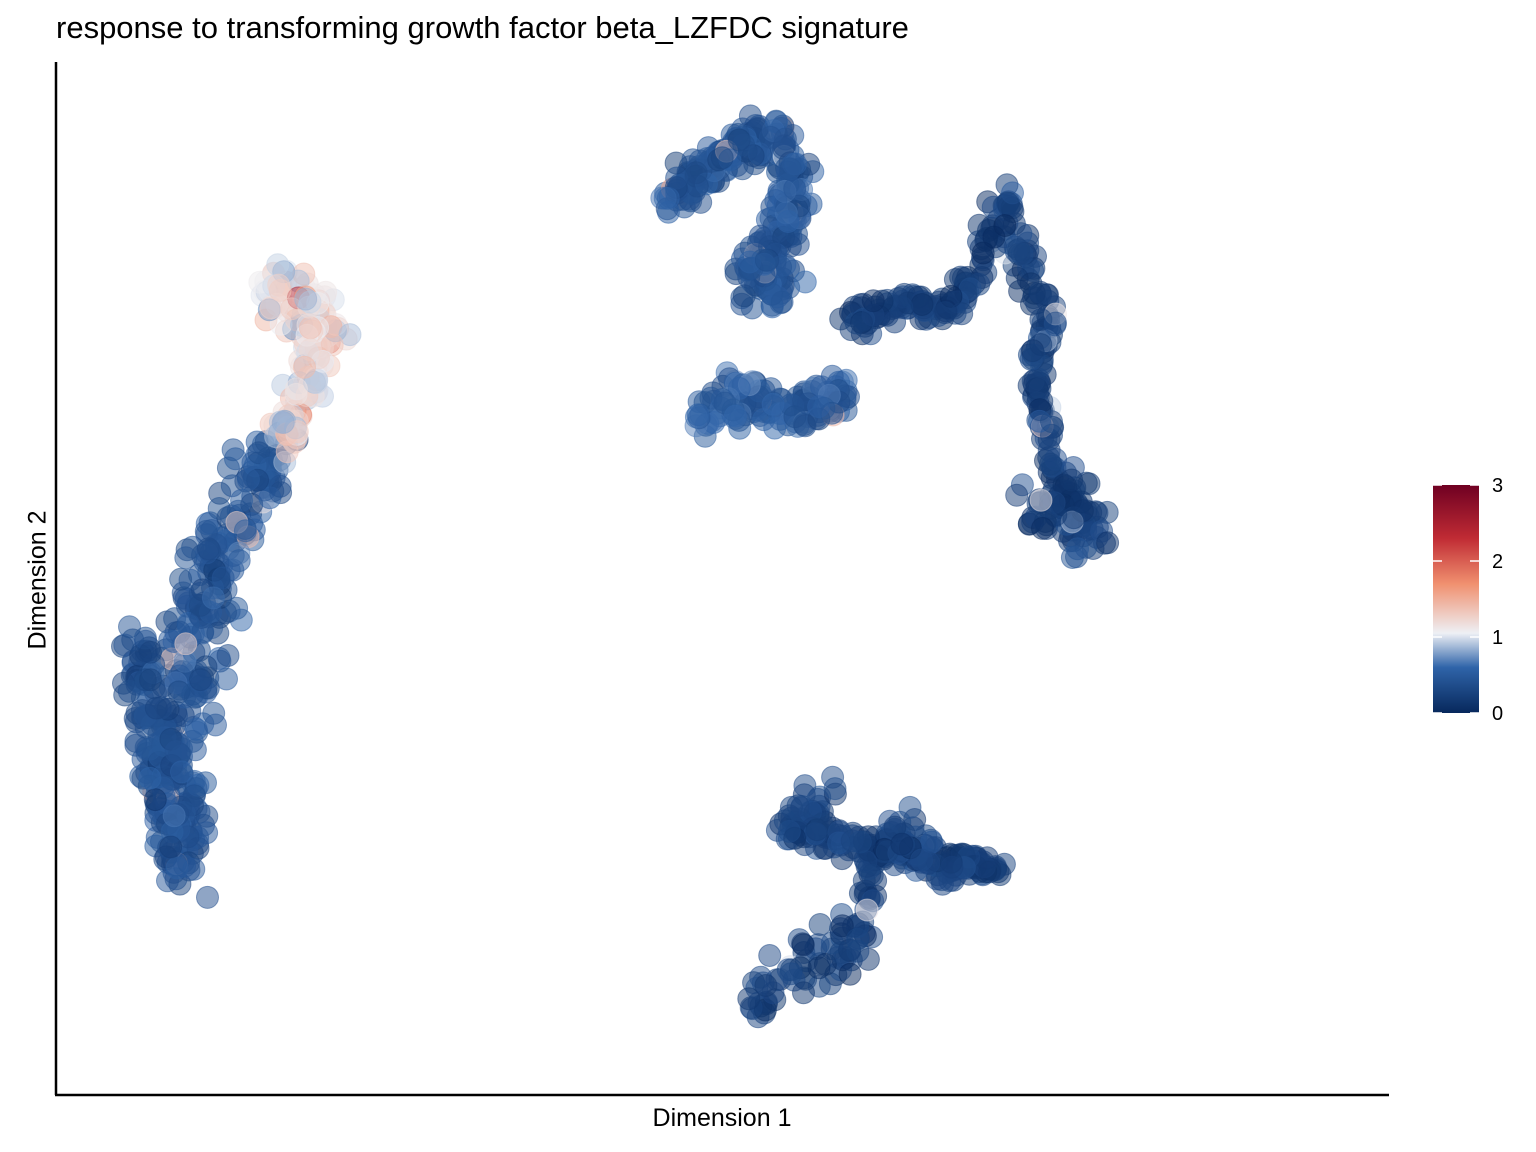 The height and width of the screenshot is (1152, 1536). What do you see at coordinates (37, 580) in the screenshot?
I see `y-axis-label: Dimension 2` at bounding box center [37, 580].